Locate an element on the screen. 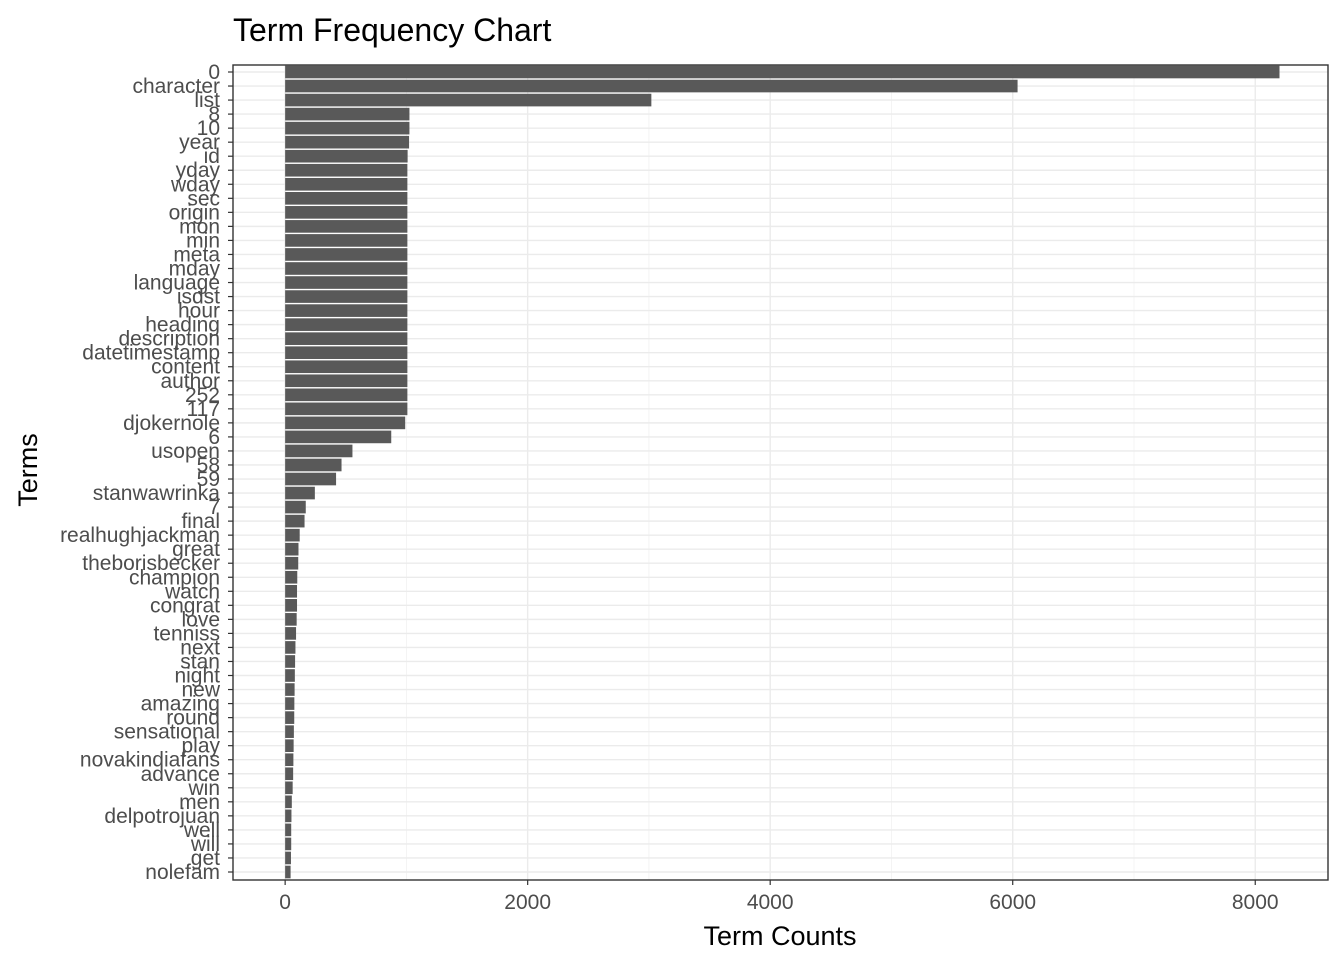 Image resolution: width=1344 pixels, height=960 pixels. y-tick-label: 0 is located at coordinates (214, 72).